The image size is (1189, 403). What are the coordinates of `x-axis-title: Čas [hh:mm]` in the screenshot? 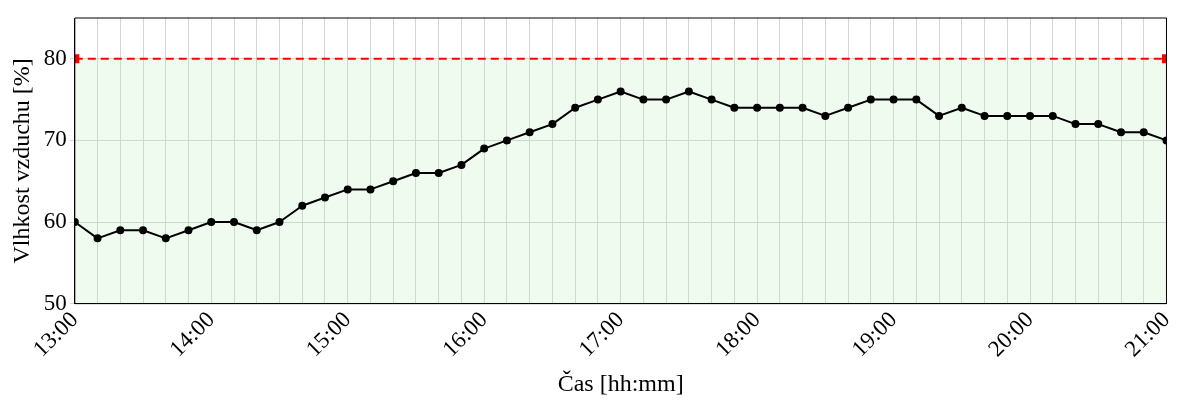 It's located at (620, 382).